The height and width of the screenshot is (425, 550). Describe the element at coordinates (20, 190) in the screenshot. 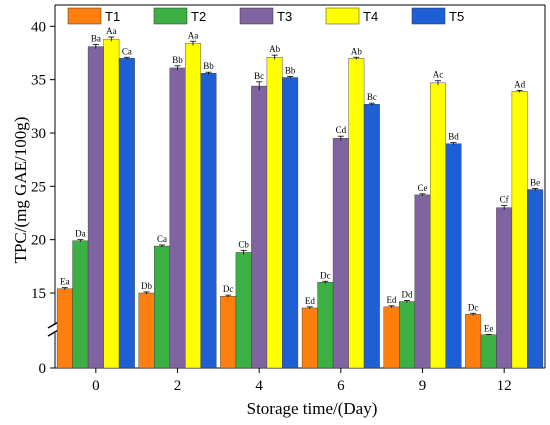

I see `y-axis-title: TPC/(mg GAE/100g)` at that location.